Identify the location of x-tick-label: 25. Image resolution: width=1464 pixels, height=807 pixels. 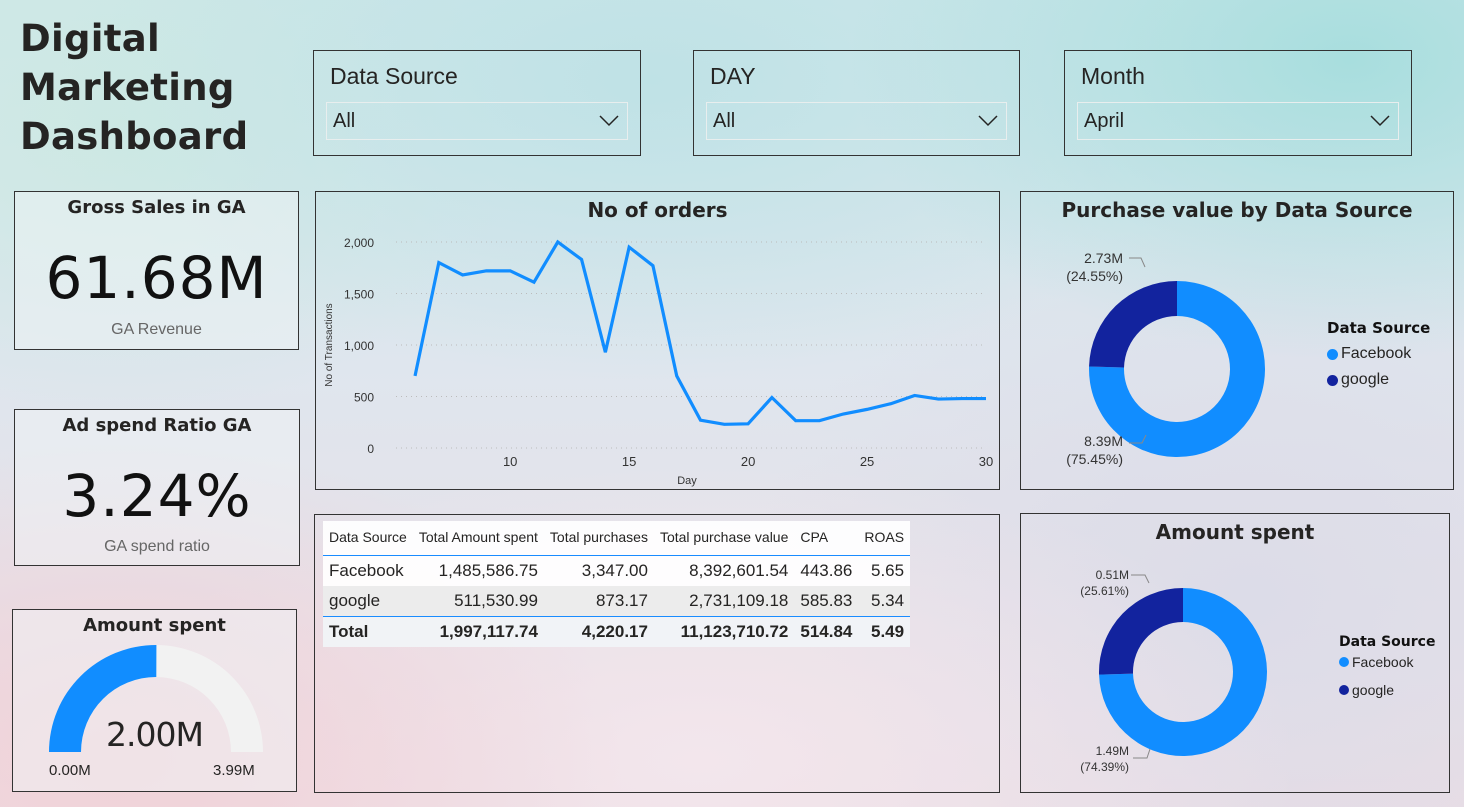
(867, 461).